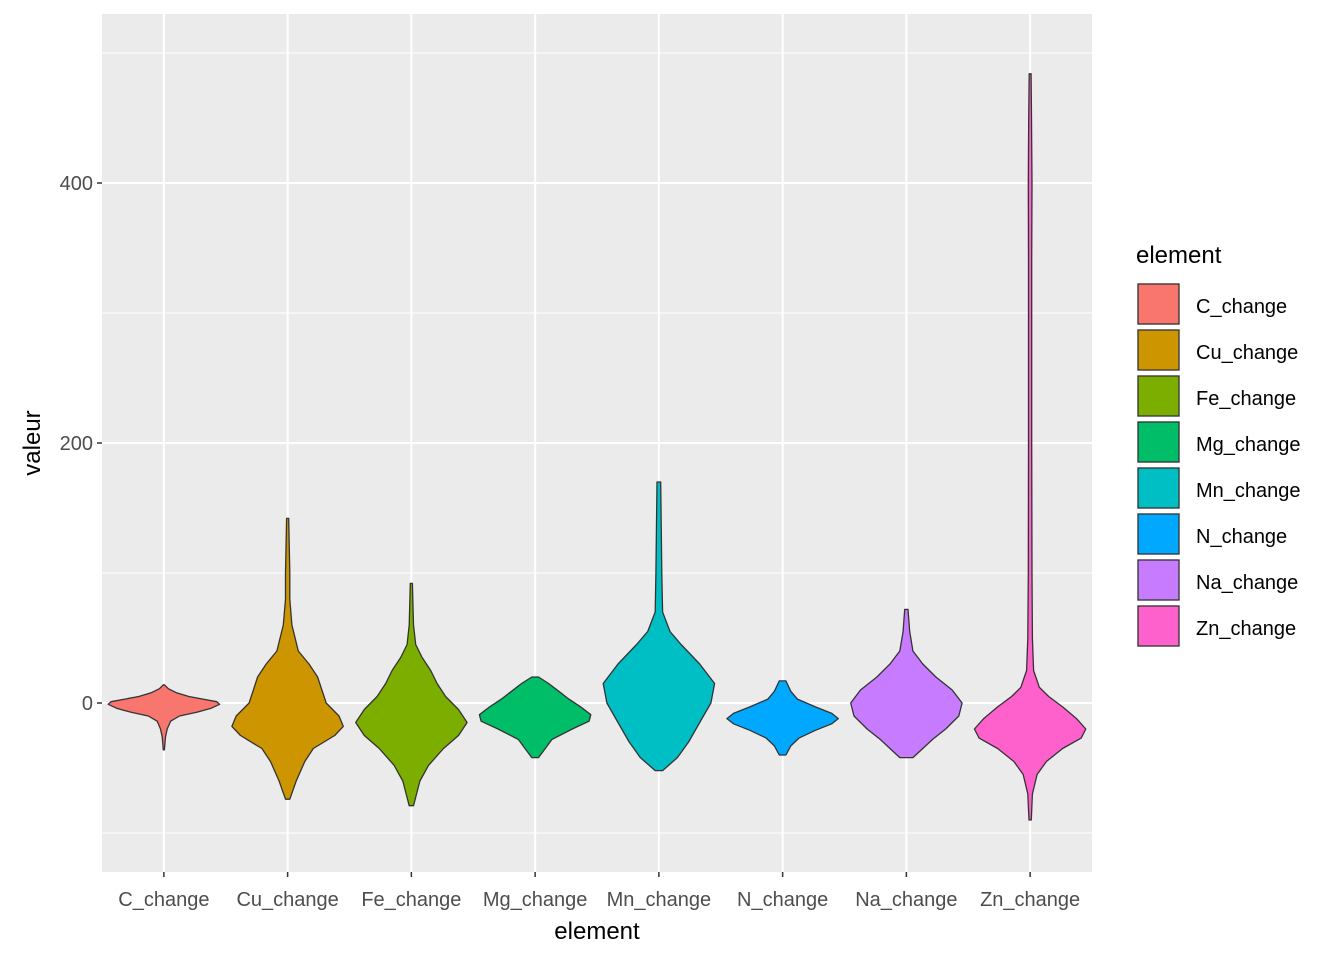 This screenshot has height=960, width=1344. Describe the element at coordinates (1030, 447) in the screenshot. I see `violin-Zn_change` at that location.